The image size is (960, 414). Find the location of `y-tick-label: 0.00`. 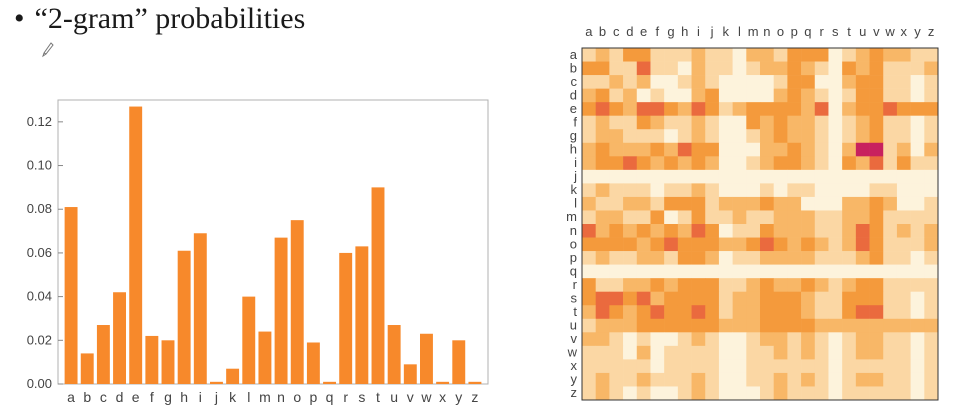

y-tick-label: 0.00 is located at coordinates (39, 383).